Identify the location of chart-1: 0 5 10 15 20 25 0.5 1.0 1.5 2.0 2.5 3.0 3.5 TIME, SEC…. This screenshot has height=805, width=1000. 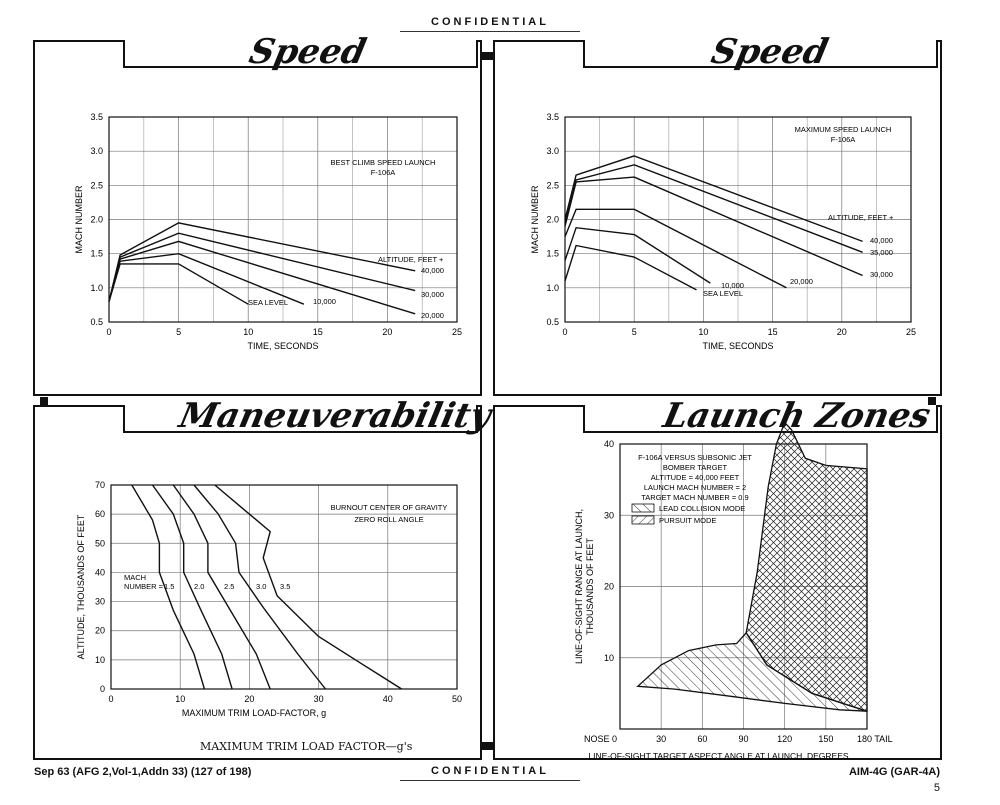
(723, 231).